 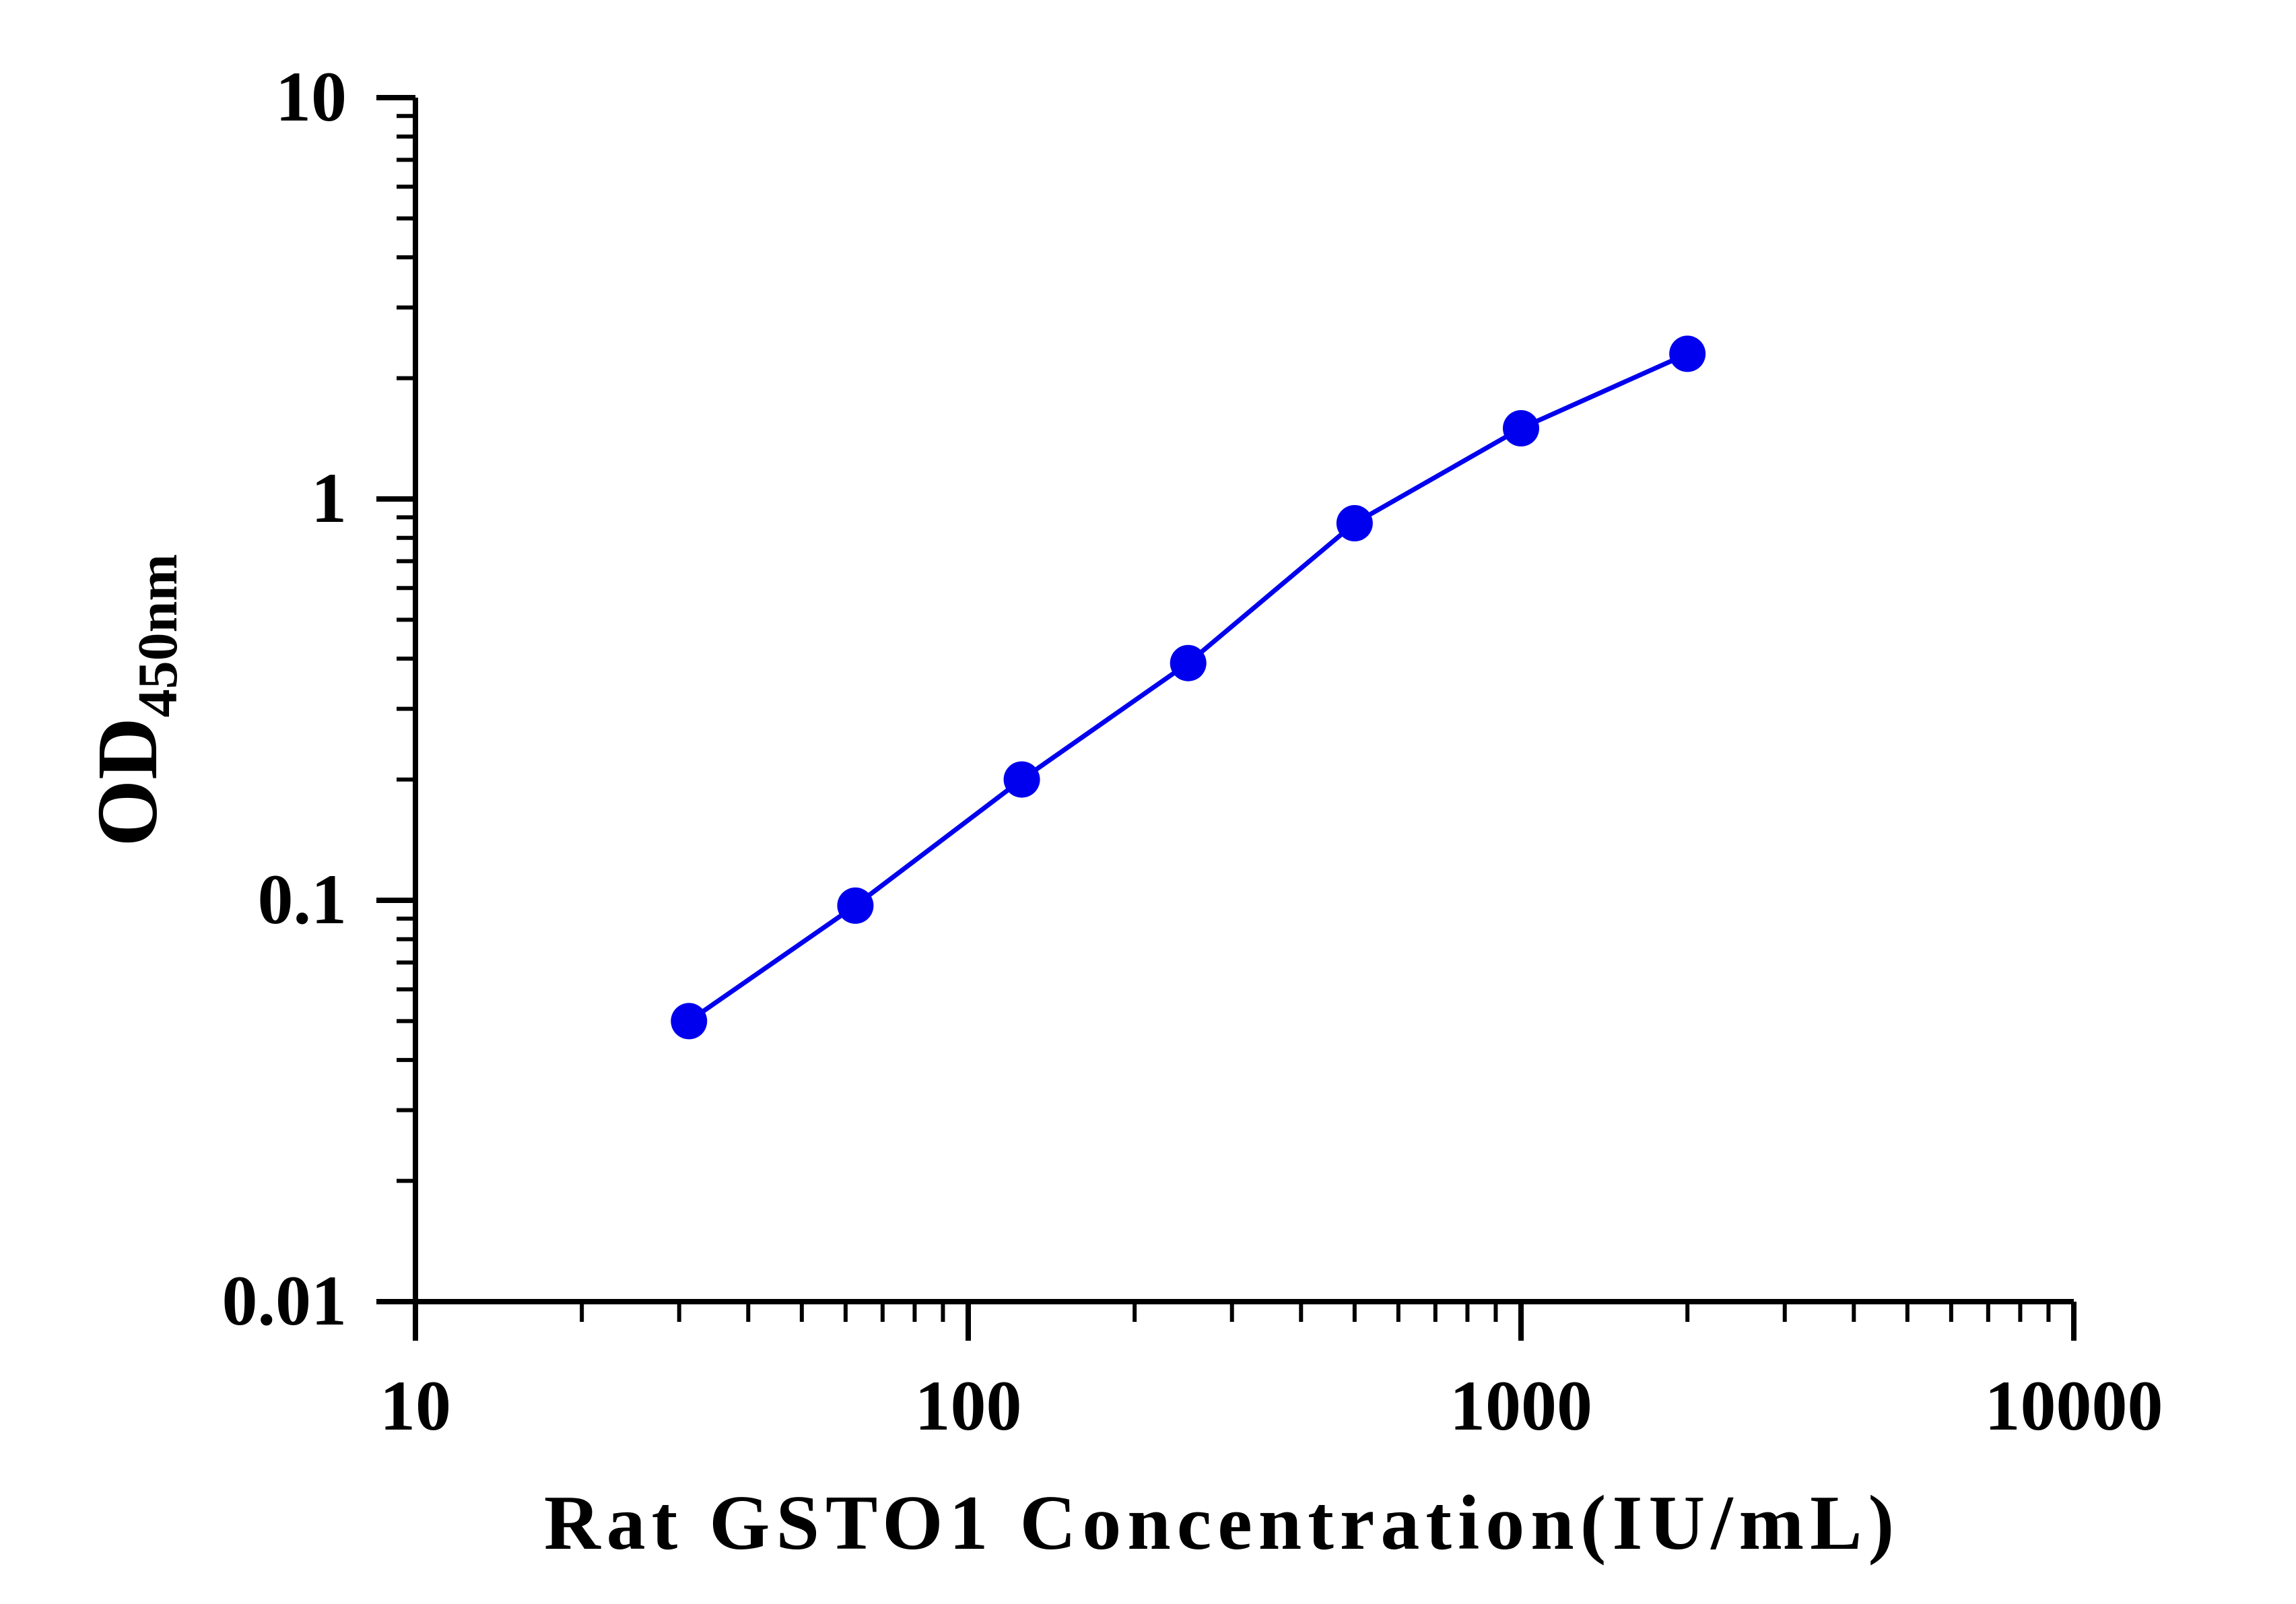 What do you see at coordinates (302, 900) in the screenshot?
I see `y-tick-label: 0.1` at bounding box center [302, 900].